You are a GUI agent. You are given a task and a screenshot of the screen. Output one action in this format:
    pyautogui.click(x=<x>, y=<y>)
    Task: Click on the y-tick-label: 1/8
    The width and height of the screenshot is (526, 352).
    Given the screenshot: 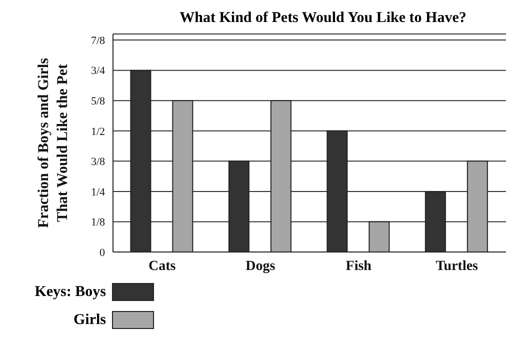 What is the action you would take?
    pyautogui.click(x=98, y=222)
    